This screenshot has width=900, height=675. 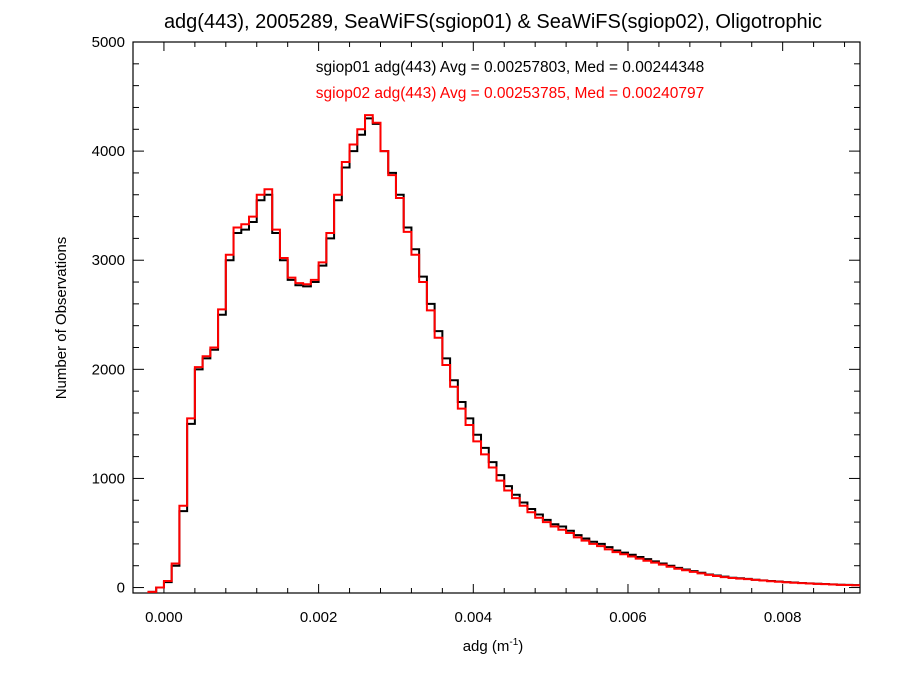 What do you see at coordinates (164, 617) in the screenshot?
I see `x-tick-label: 0.000` at bounding box center [164, 617].